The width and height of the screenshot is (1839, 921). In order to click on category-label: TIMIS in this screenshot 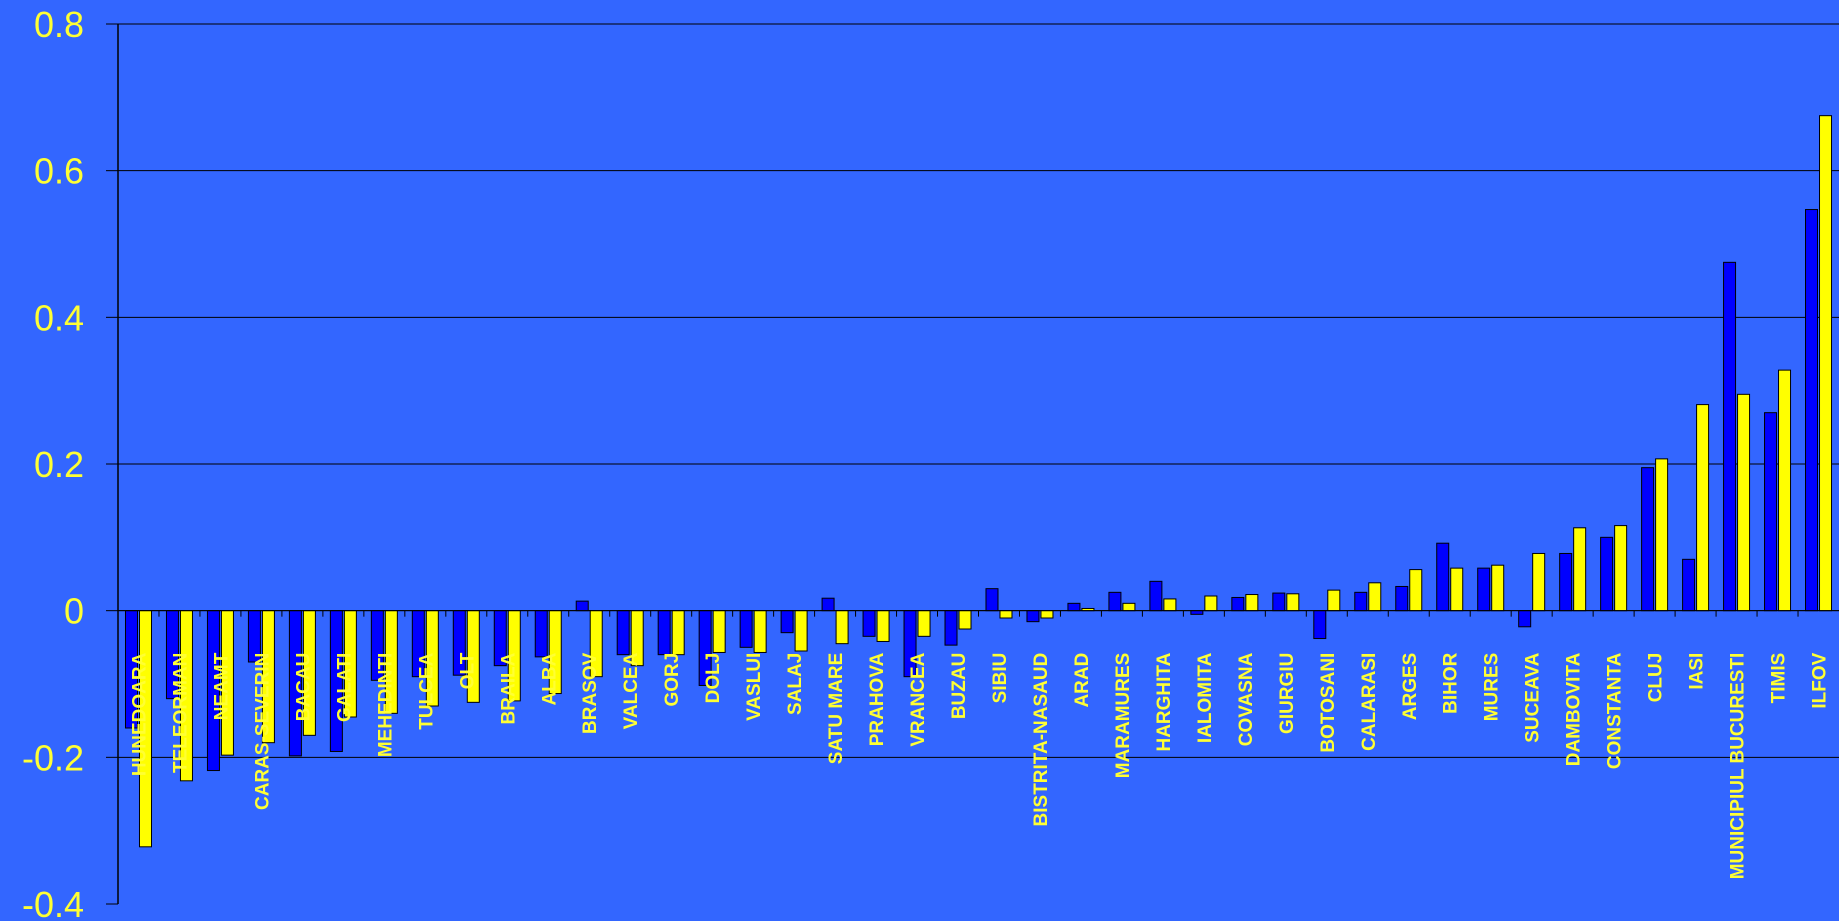, I will do `click(1779, 678)`.